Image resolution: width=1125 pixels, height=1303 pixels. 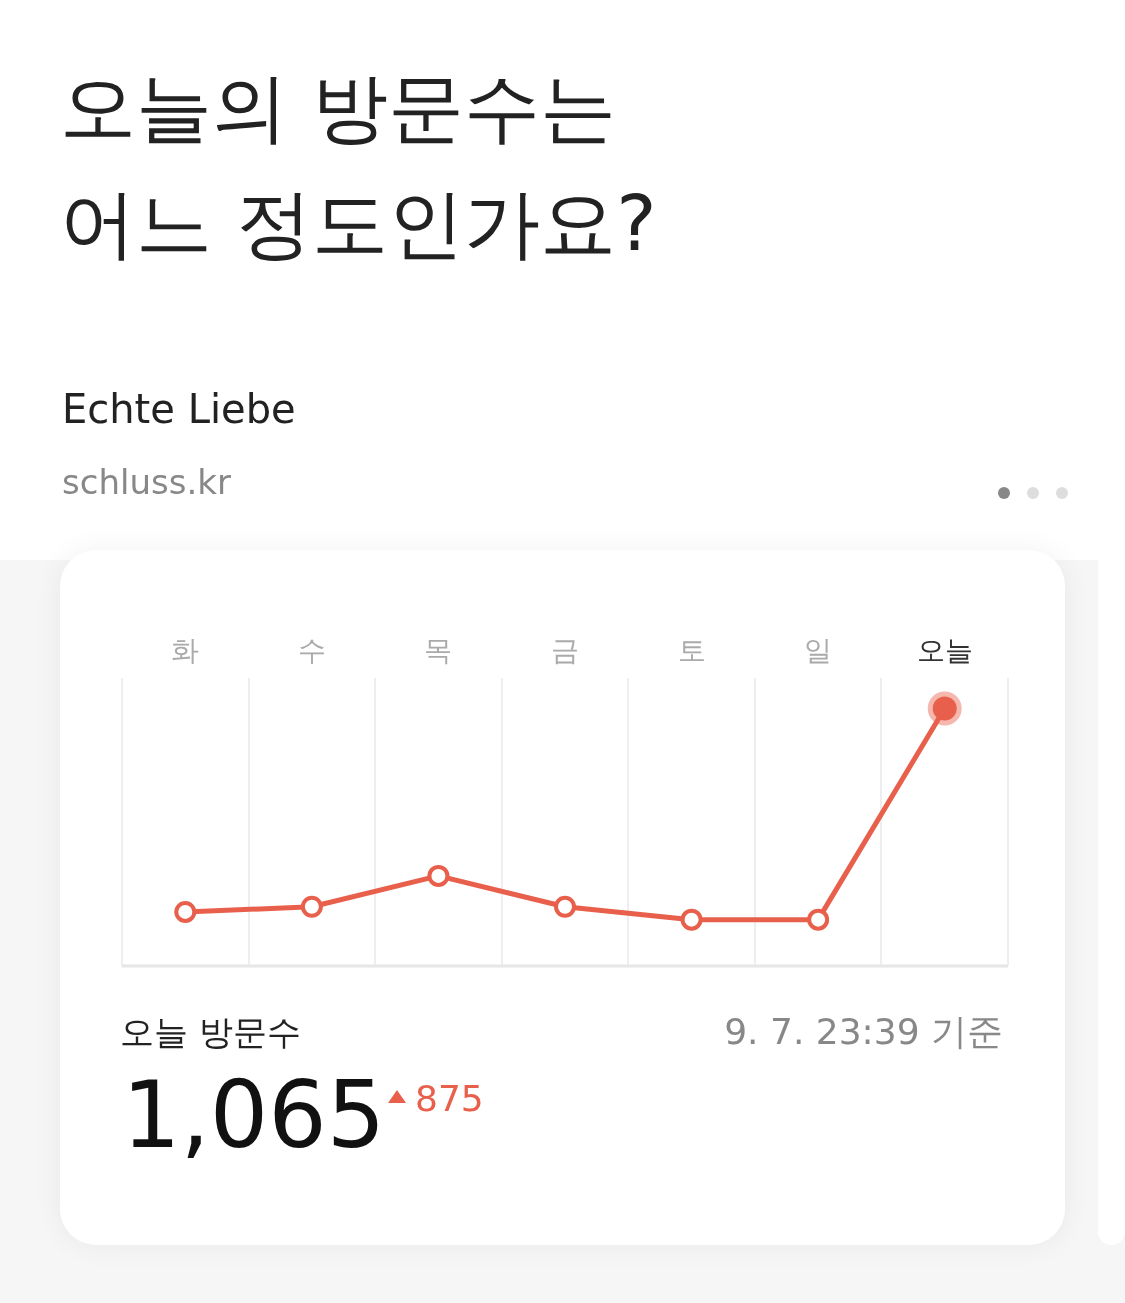 I want to click on text: 1,065, so click(x=254, y=1115).